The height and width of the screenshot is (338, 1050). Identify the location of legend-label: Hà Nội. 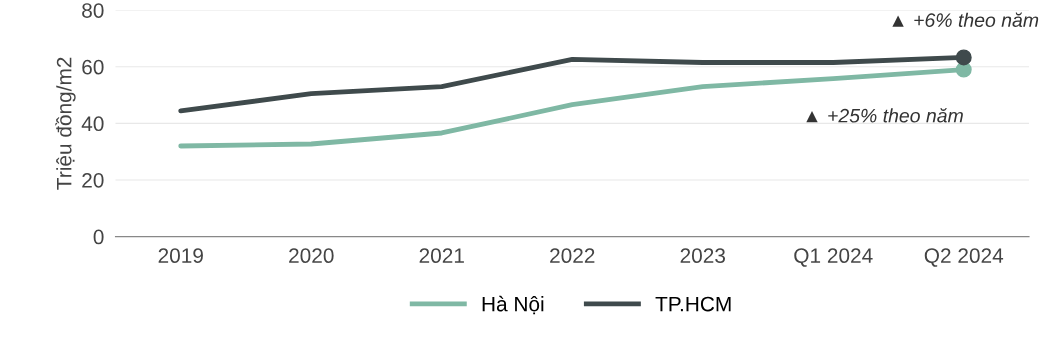
(513, 305).